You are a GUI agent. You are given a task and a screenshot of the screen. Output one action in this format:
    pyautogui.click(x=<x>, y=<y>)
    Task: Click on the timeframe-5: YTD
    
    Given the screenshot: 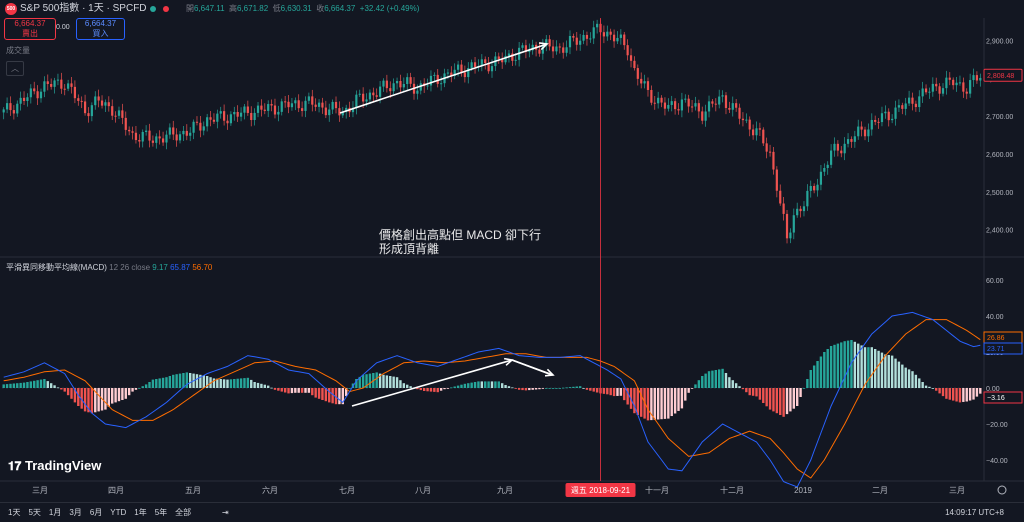 What is the action you would take?
    pyautogui.click(x=118, y=512)
    